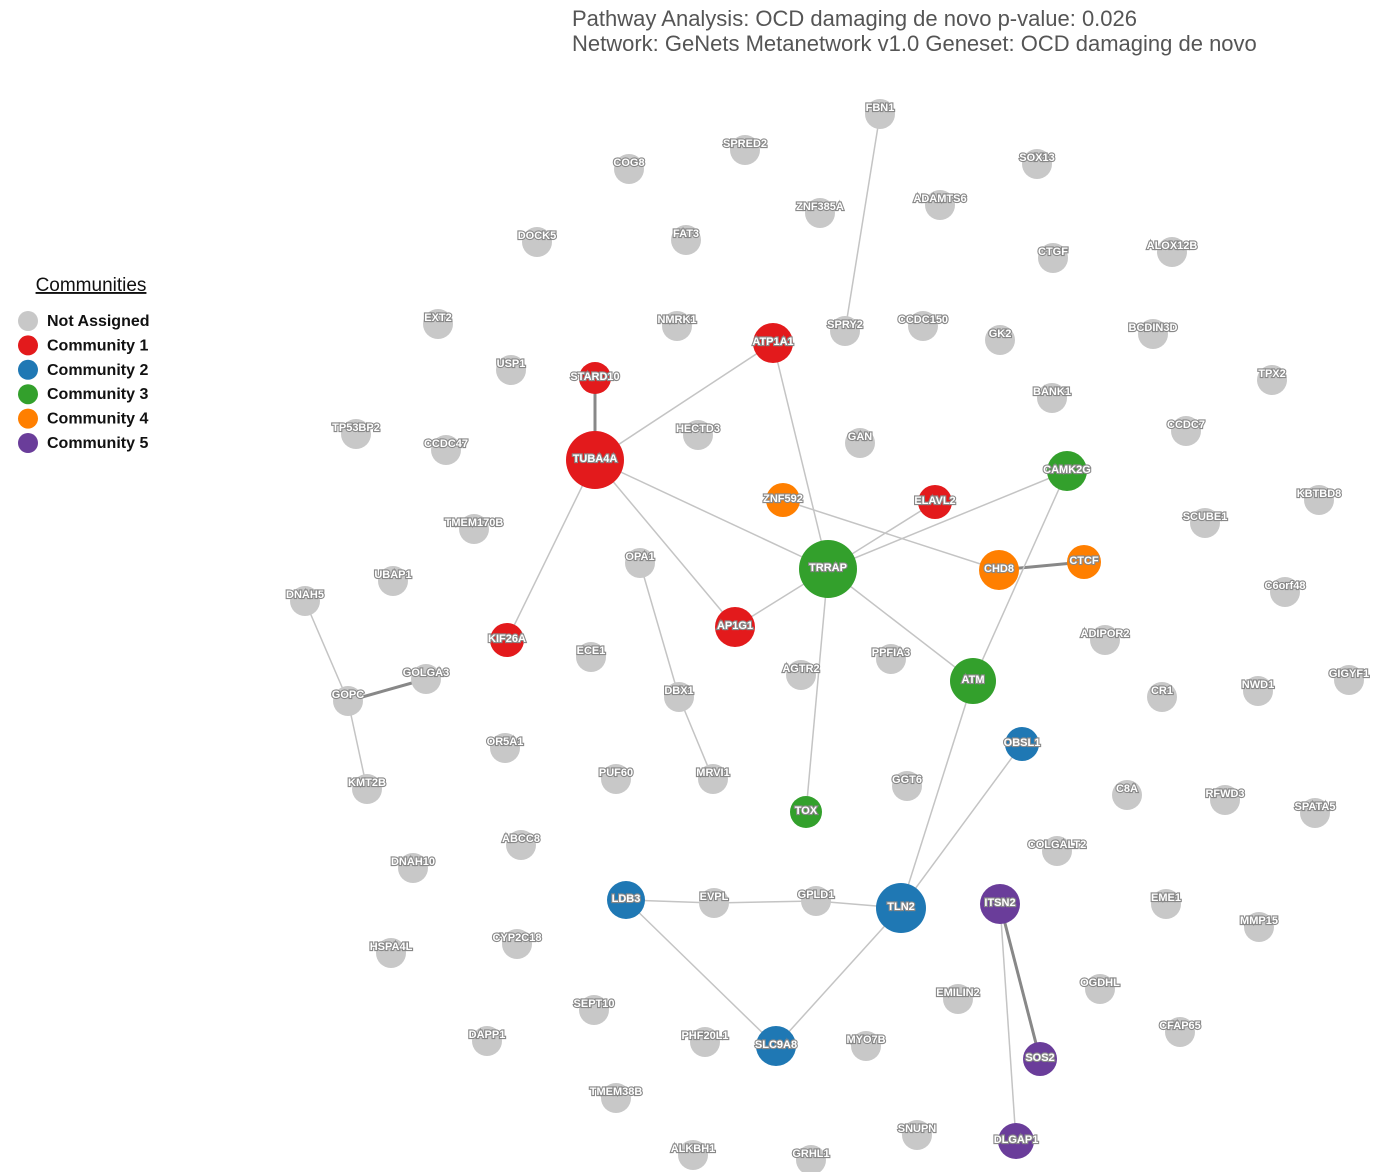 This screenshot has width=1383, height=1172. Describe the element at coordinates (1225, 800) in the screenshot. I see `node: RFWD3` at that location.